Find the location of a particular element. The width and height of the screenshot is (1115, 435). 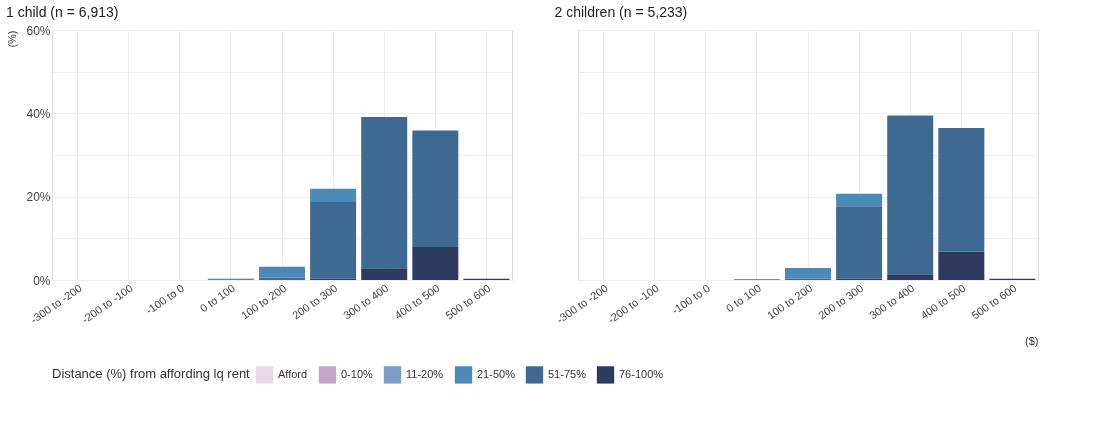

y-tick-label: 0% is located at coordinates (42, 280).